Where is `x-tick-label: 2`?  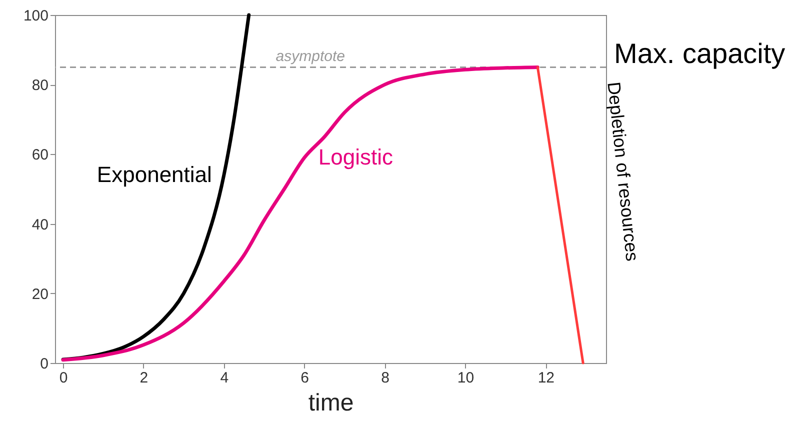 x-tick-label: 2 is located at coordinates (144, 378).